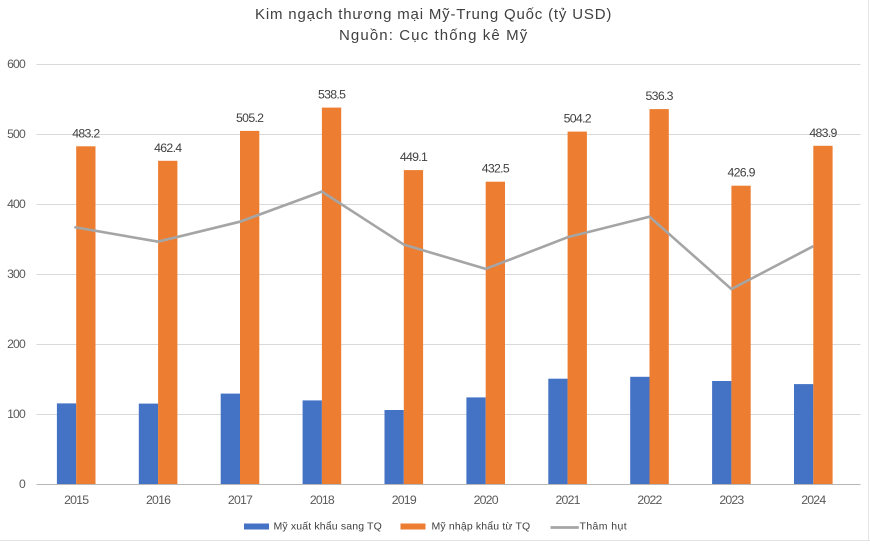  What do you see at coordinates (16, 64) in the screenshot?
I see `svg-text: 600` at bounding box center [16, 64].